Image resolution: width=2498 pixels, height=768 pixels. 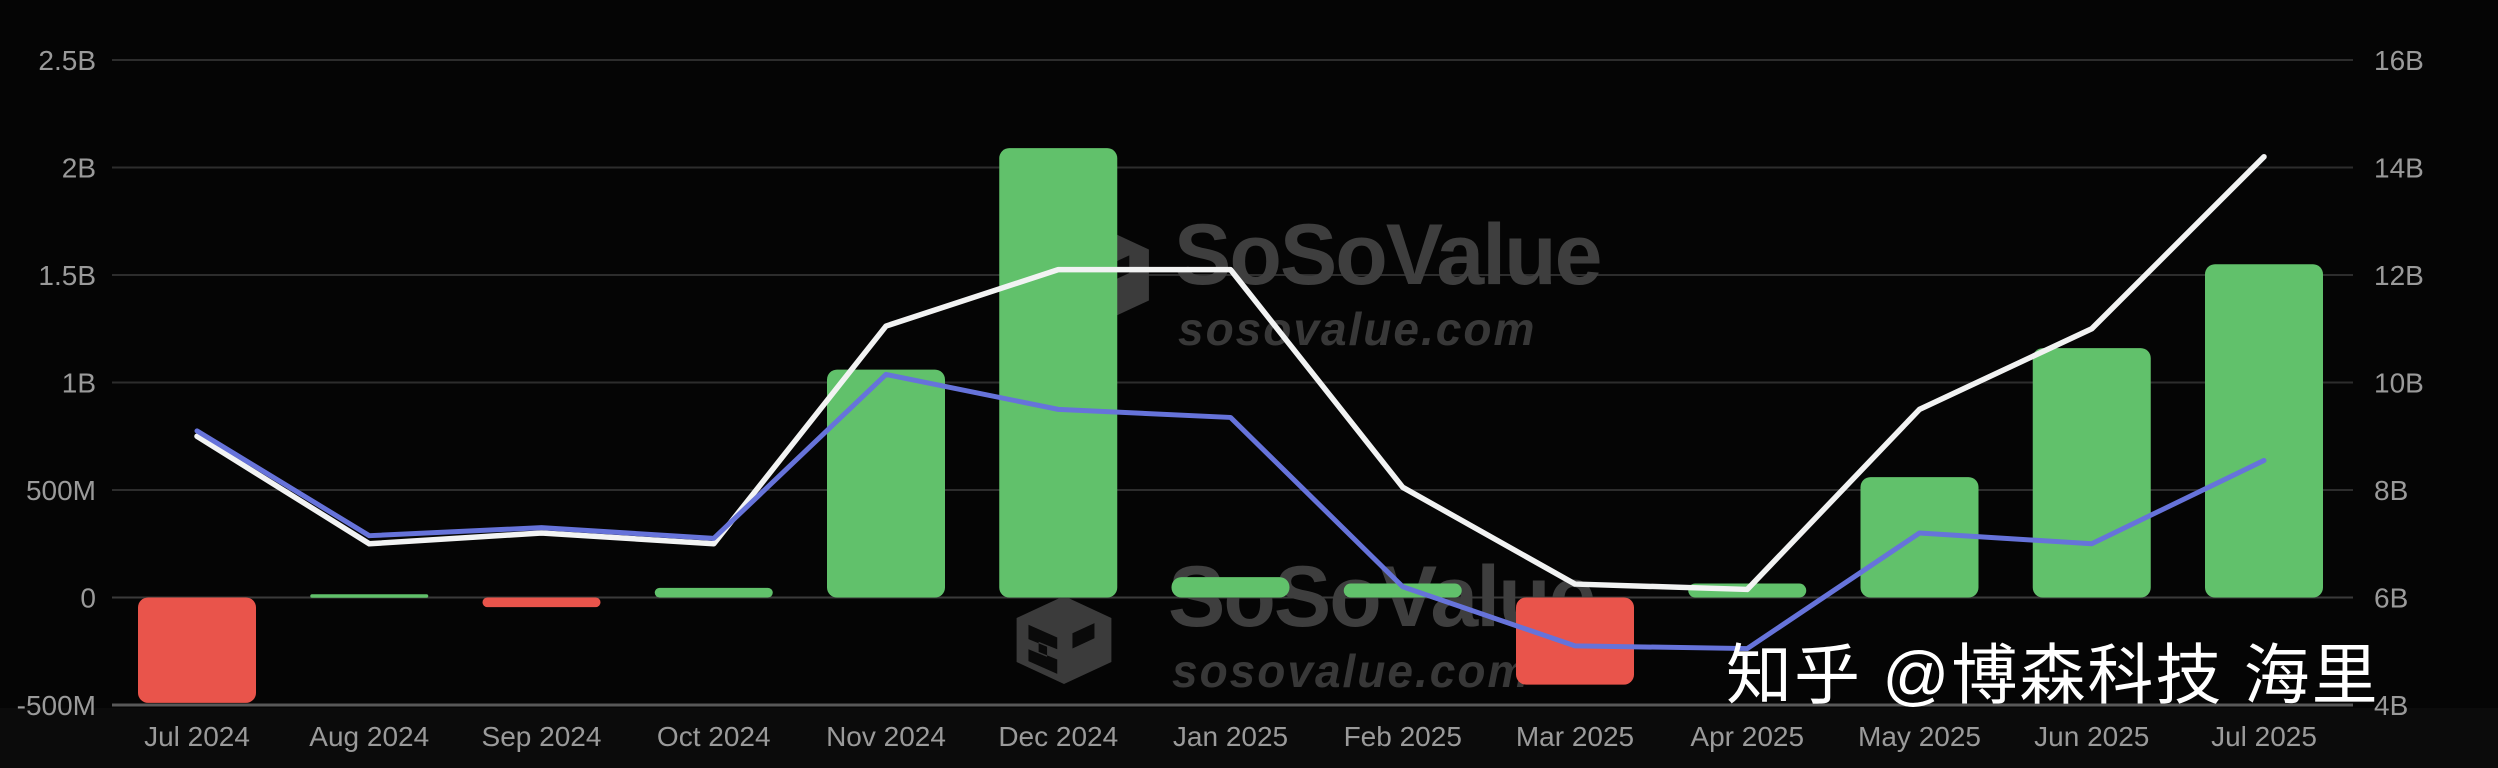 I want to click on bar-sep-2024, so click(x=541, y=602).